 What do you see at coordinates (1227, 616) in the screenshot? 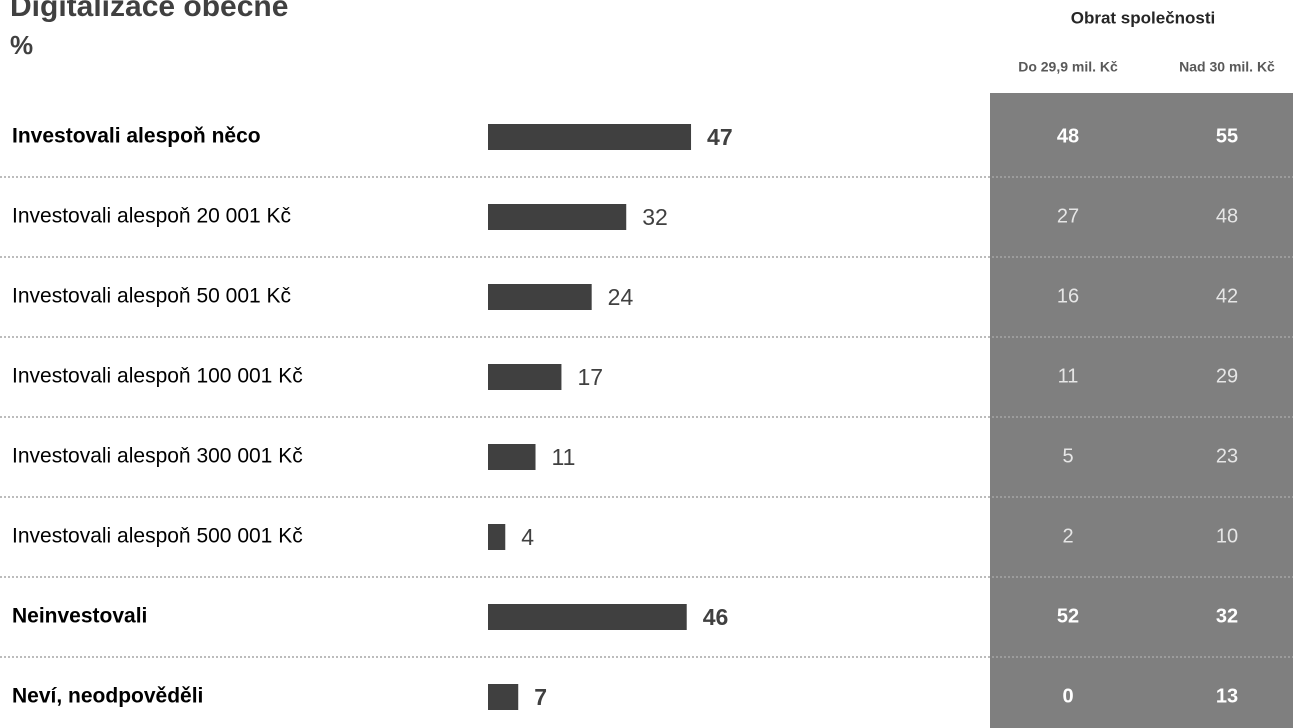
I see `table-value: 32` at bounding box center [1227, 616].